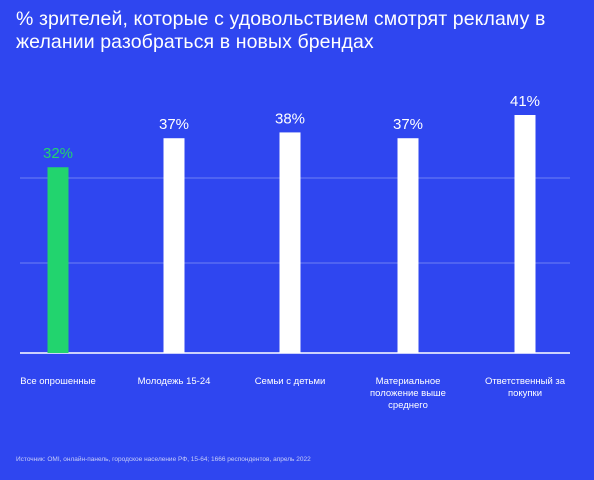 This screenshot has height=480, width=594. What do you see at coordinates (525, 387) in the screenshot?
I see `category-label-purchase-responsible: Ответственный за покупки` at bounding box center [525, 387].